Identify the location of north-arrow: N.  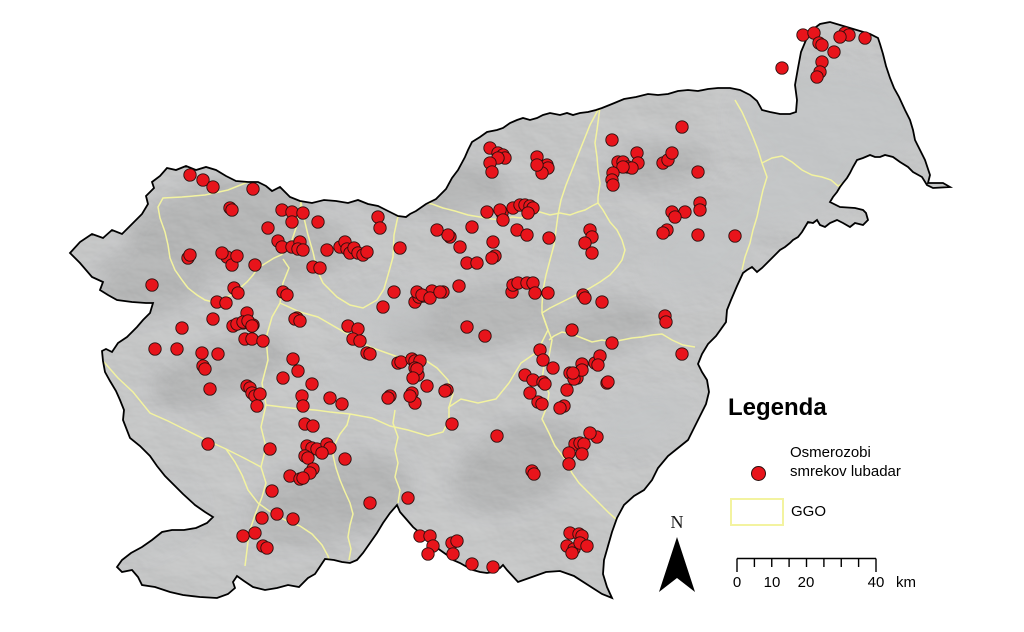
(677, 553).